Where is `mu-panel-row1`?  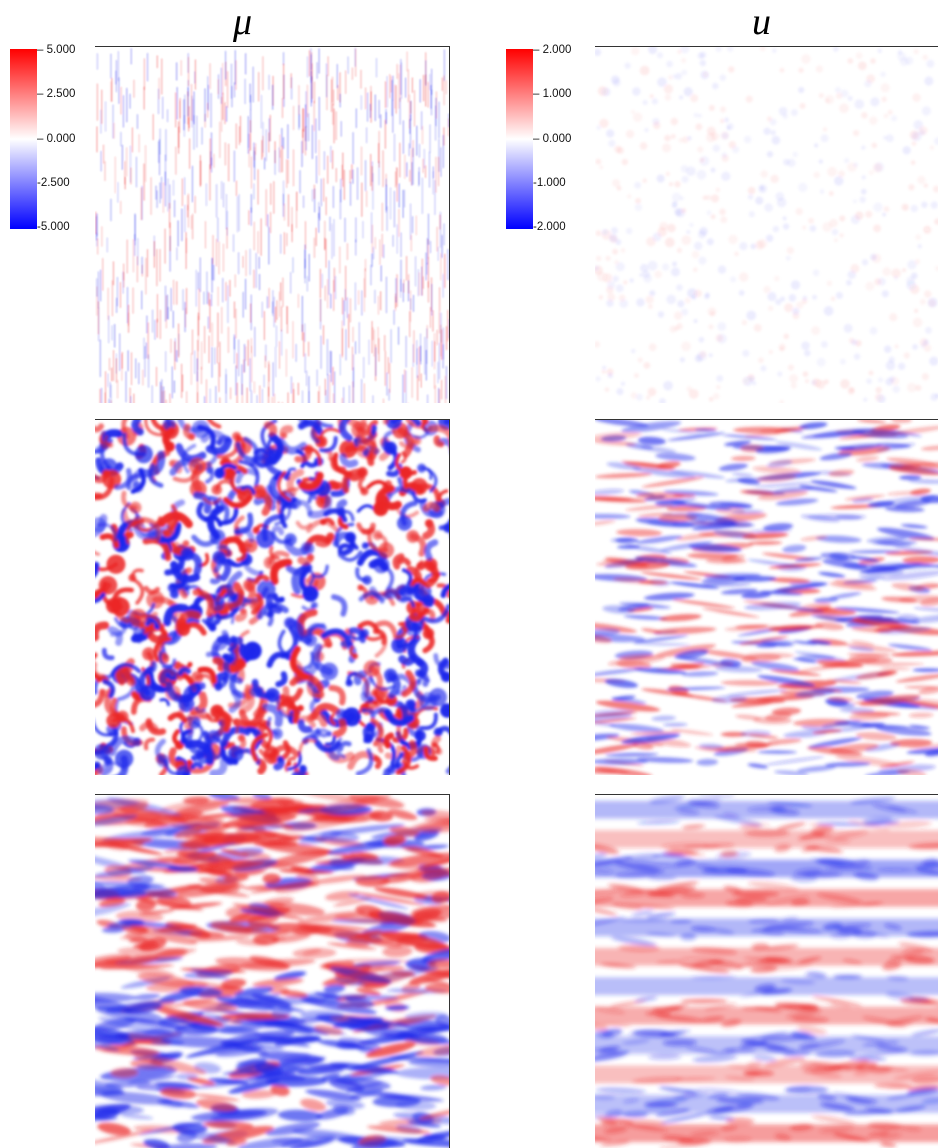
mu-panel-row1 is located at coordinates (272, 224).